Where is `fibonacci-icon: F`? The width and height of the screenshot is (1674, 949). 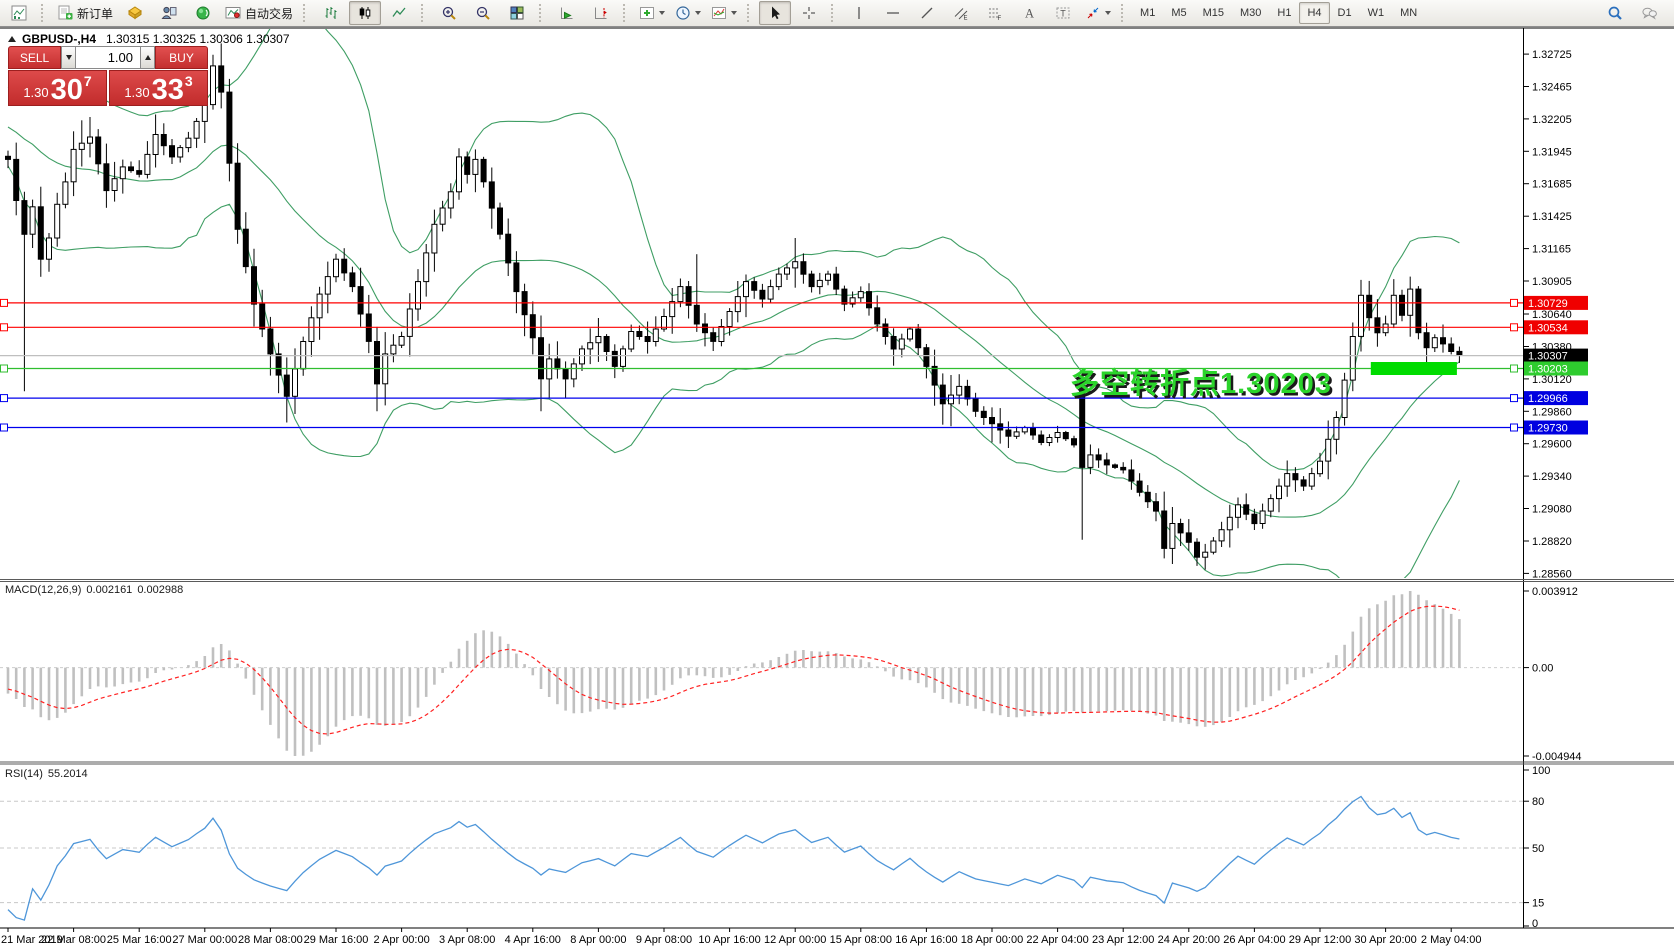
fibonacci-icon: F is located at coordinates (995, 14).